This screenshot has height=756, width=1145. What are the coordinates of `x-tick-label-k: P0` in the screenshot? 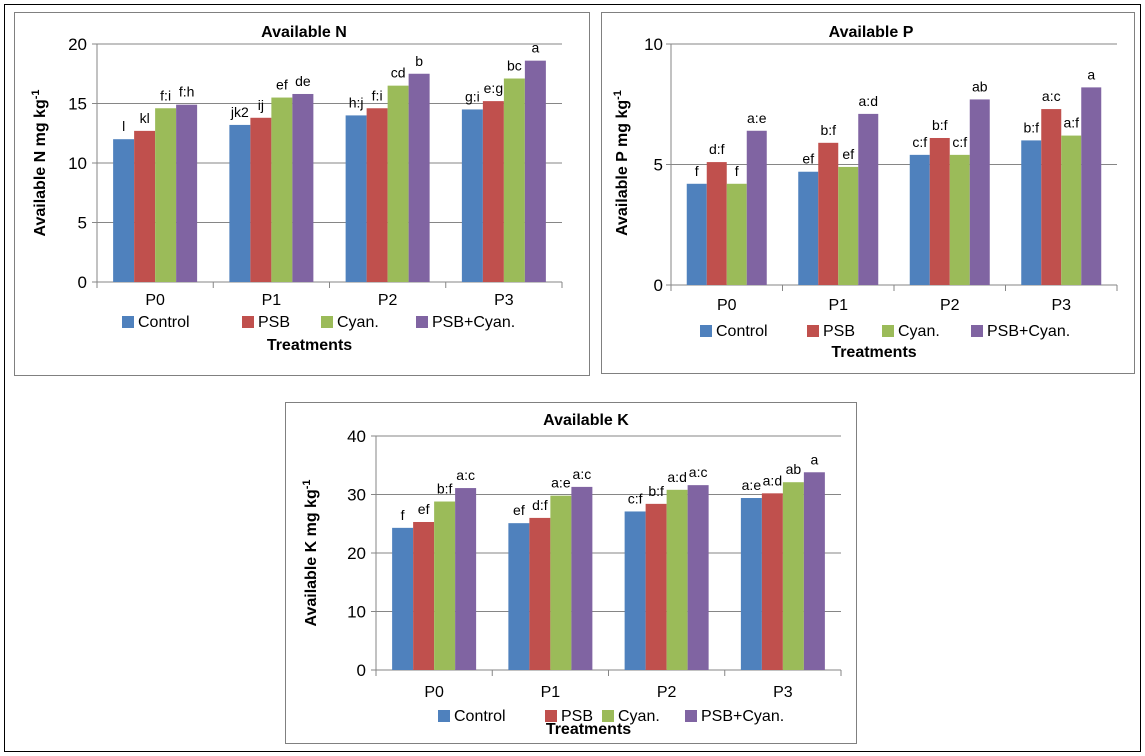 It's located at (434, 692).